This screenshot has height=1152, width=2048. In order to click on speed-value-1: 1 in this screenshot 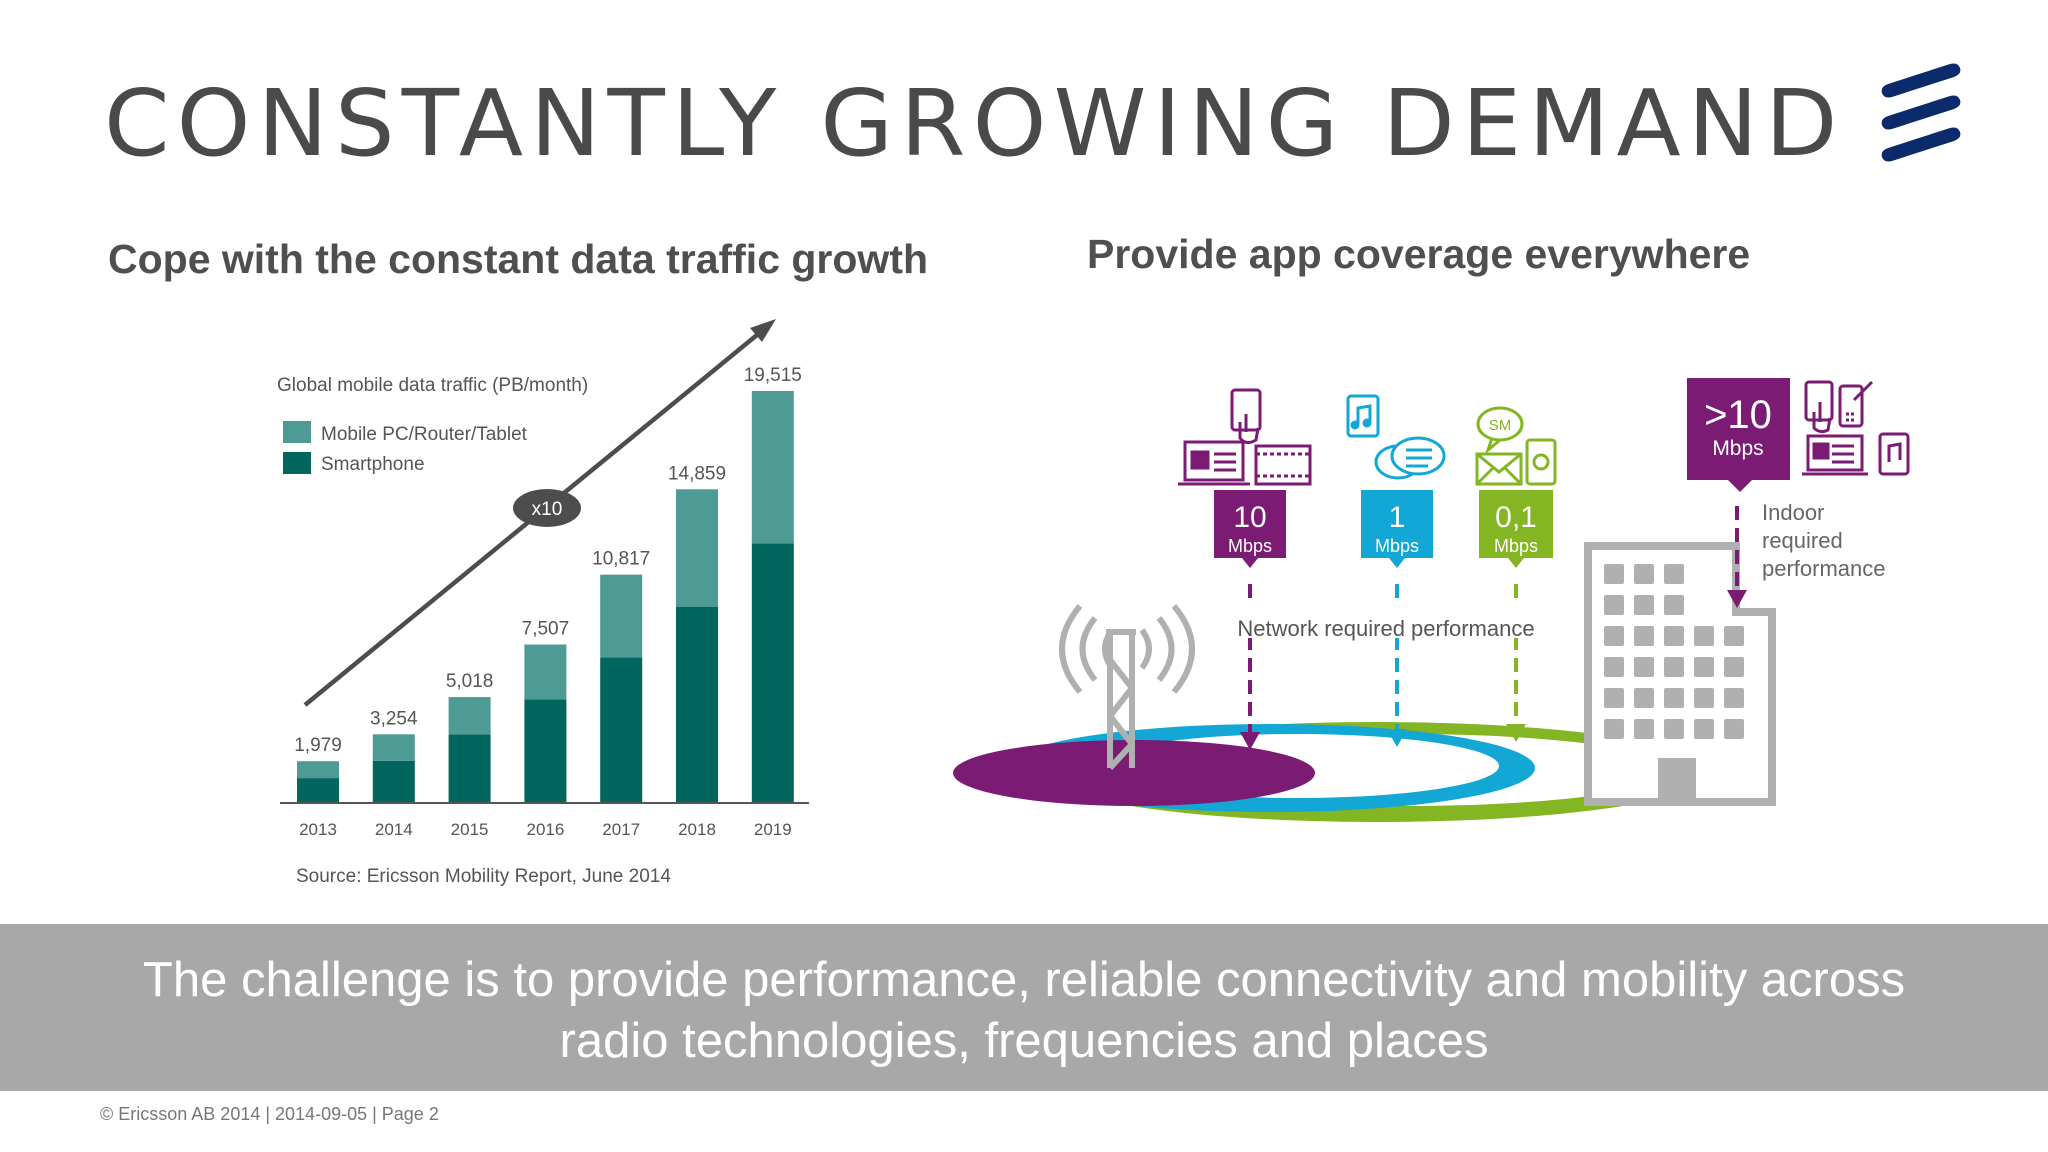, I will do `click(1397, 517)`.